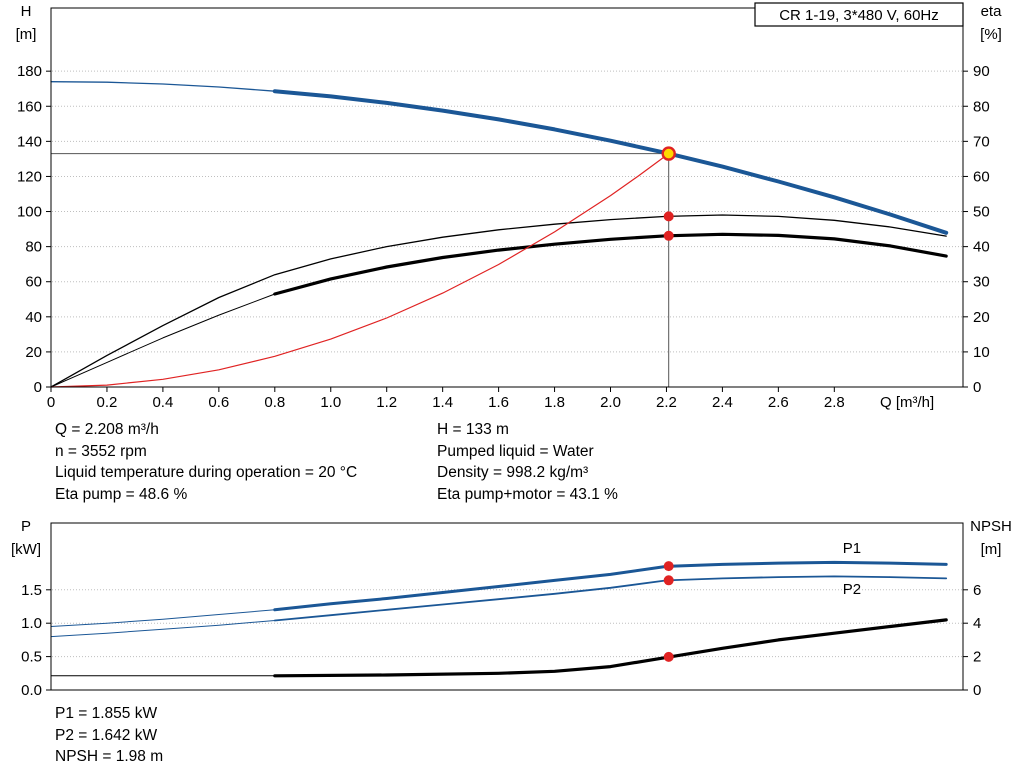 The height and width of the screenshot is (781, 1024). I want to click on right-tick-label: 50, so click(981, 212).